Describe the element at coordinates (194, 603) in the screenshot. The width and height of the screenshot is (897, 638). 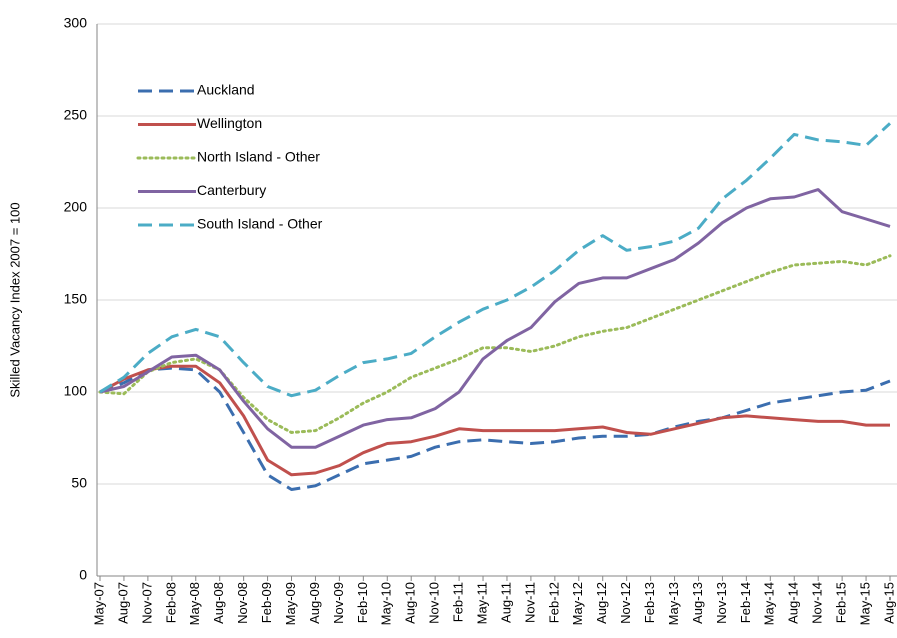
I see `x-tick-label: May-08` at that location.